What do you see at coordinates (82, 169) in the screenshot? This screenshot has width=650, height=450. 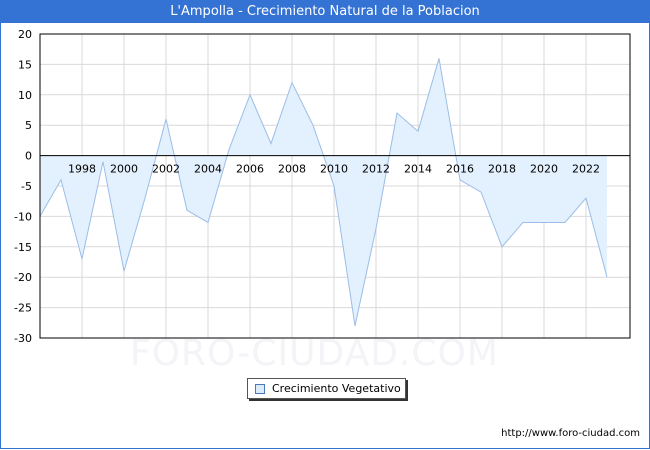 I see `svg-text: 1998` at bounding box center [82, 169].